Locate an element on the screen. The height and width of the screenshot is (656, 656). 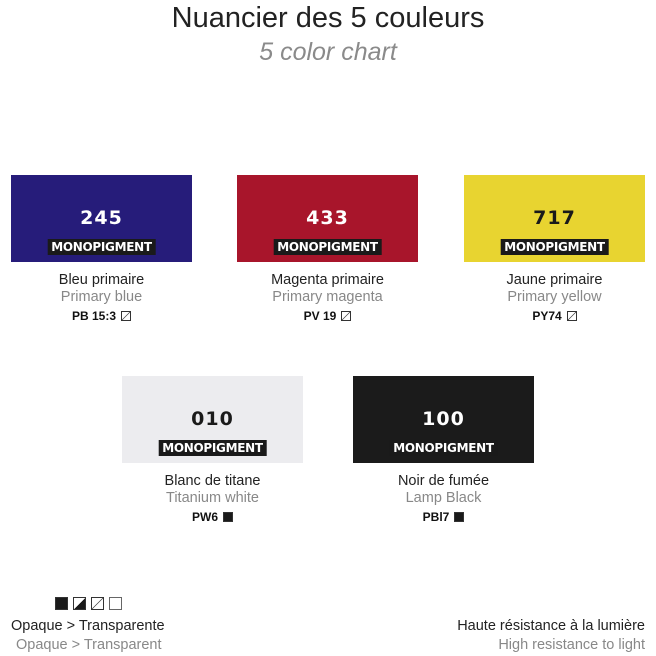
color-swatch: 717 MONOPIGMENT is located at coordinates (554, 218).